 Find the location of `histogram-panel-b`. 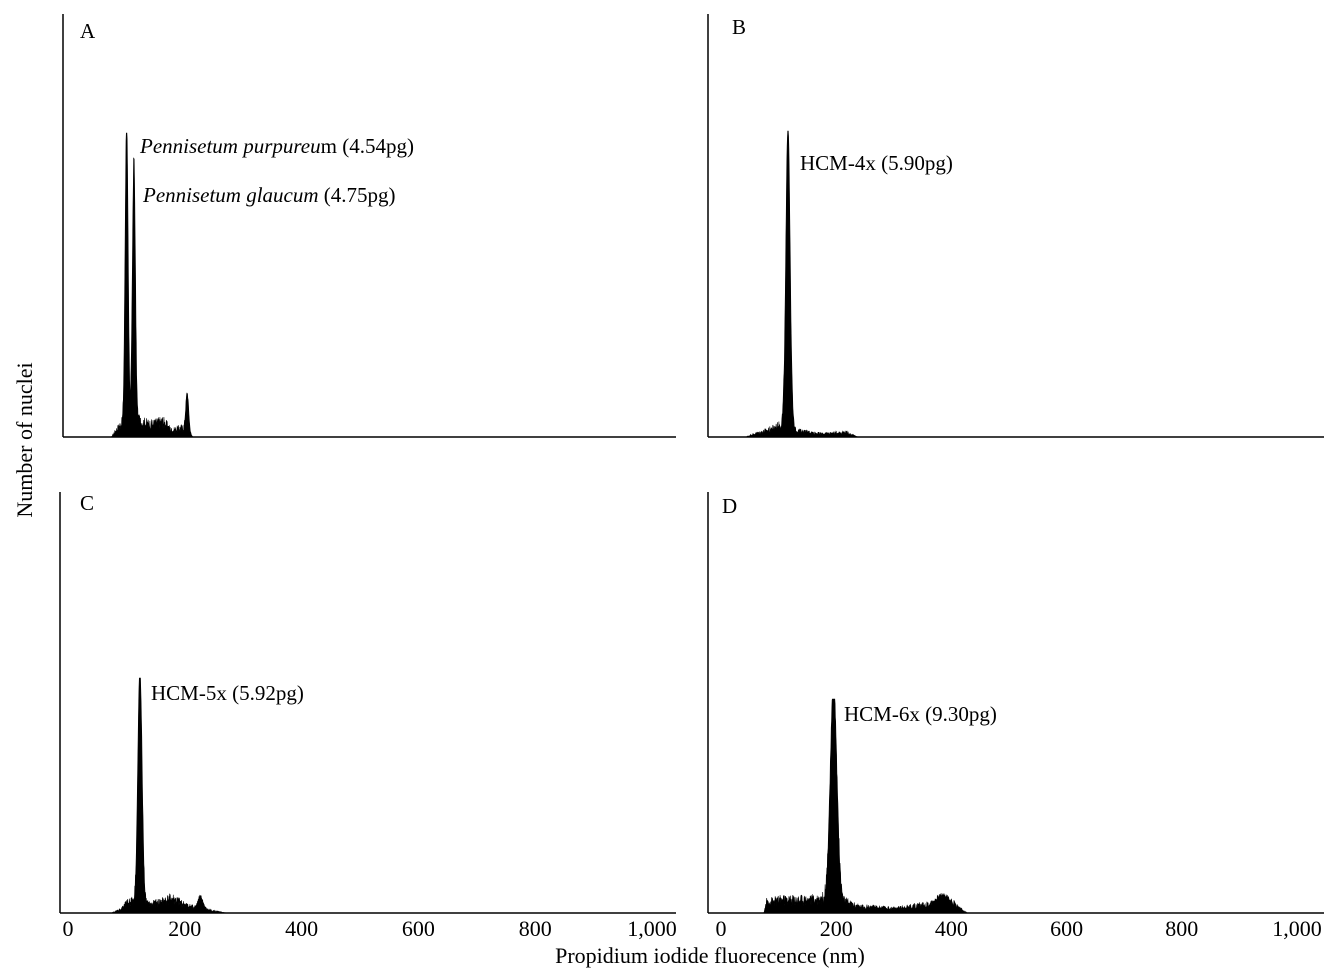

histogram-panel-b is located at coordinates (801, 284).